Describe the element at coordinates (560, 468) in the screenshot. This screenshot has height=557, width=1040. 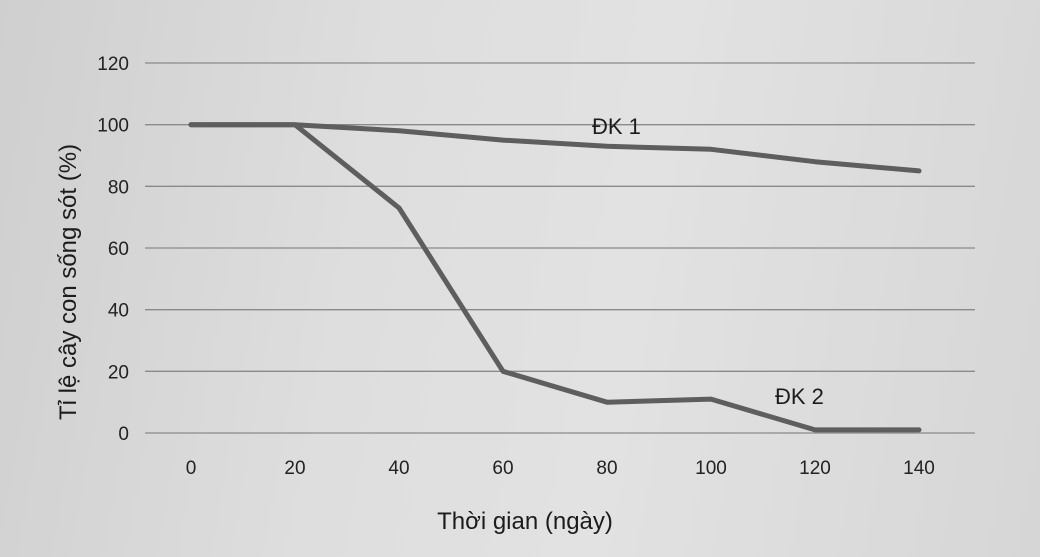
I see `x-tick-labels: 0 20 40 60 80 100 120 140` at that location.